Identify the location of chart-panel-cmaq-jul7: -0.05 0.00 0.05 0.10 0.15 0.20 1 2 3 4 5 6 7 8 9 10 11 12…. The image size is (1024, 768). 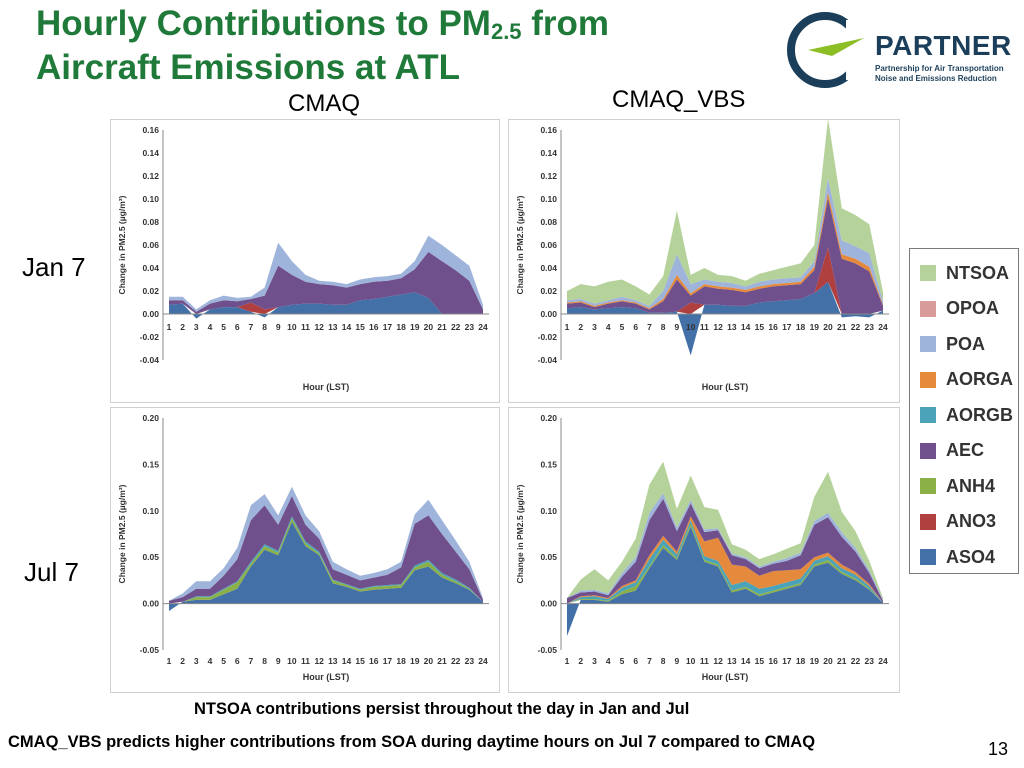
(305, 550).